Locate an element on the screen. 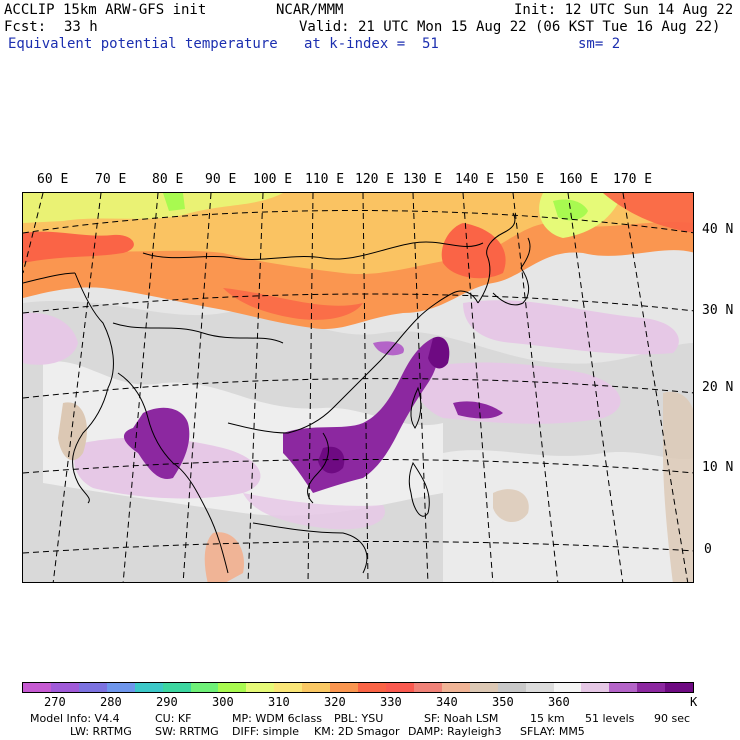 The image size is (740, 740). footer-sf: SF: Noah LSM is located at coordinates (461, 718).